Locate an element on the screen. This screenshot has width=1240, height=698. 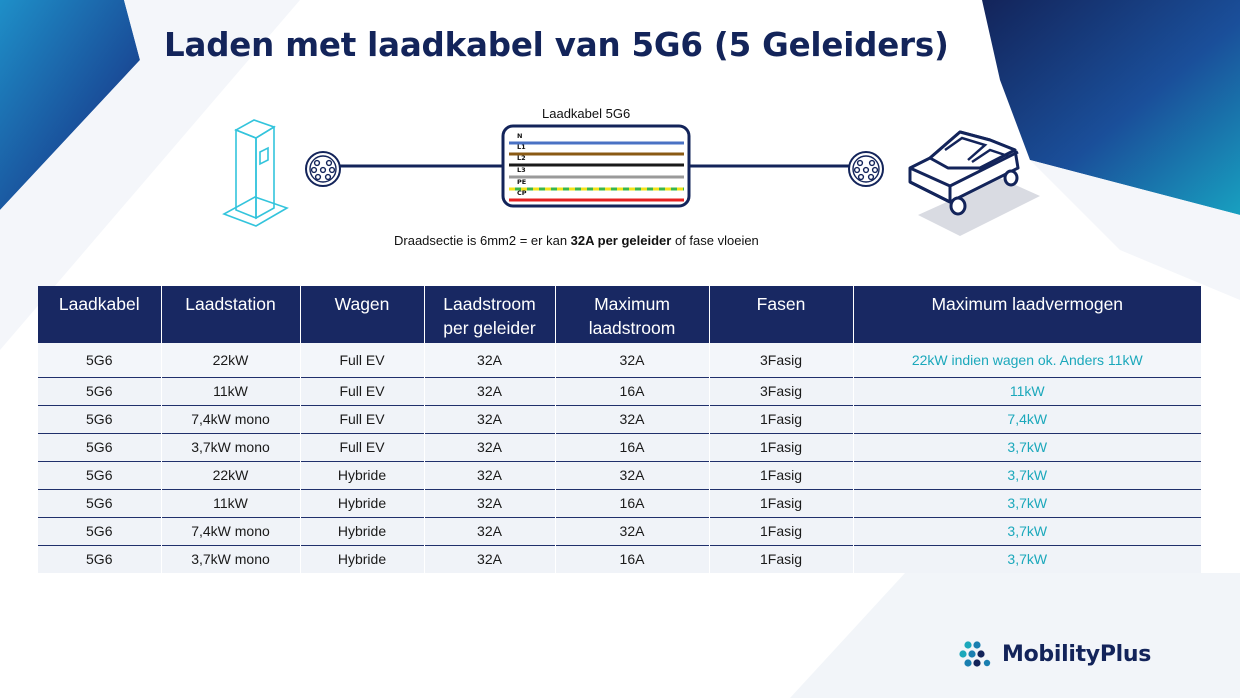
type2-plug-right-icon is located at coordinates (866, 169).